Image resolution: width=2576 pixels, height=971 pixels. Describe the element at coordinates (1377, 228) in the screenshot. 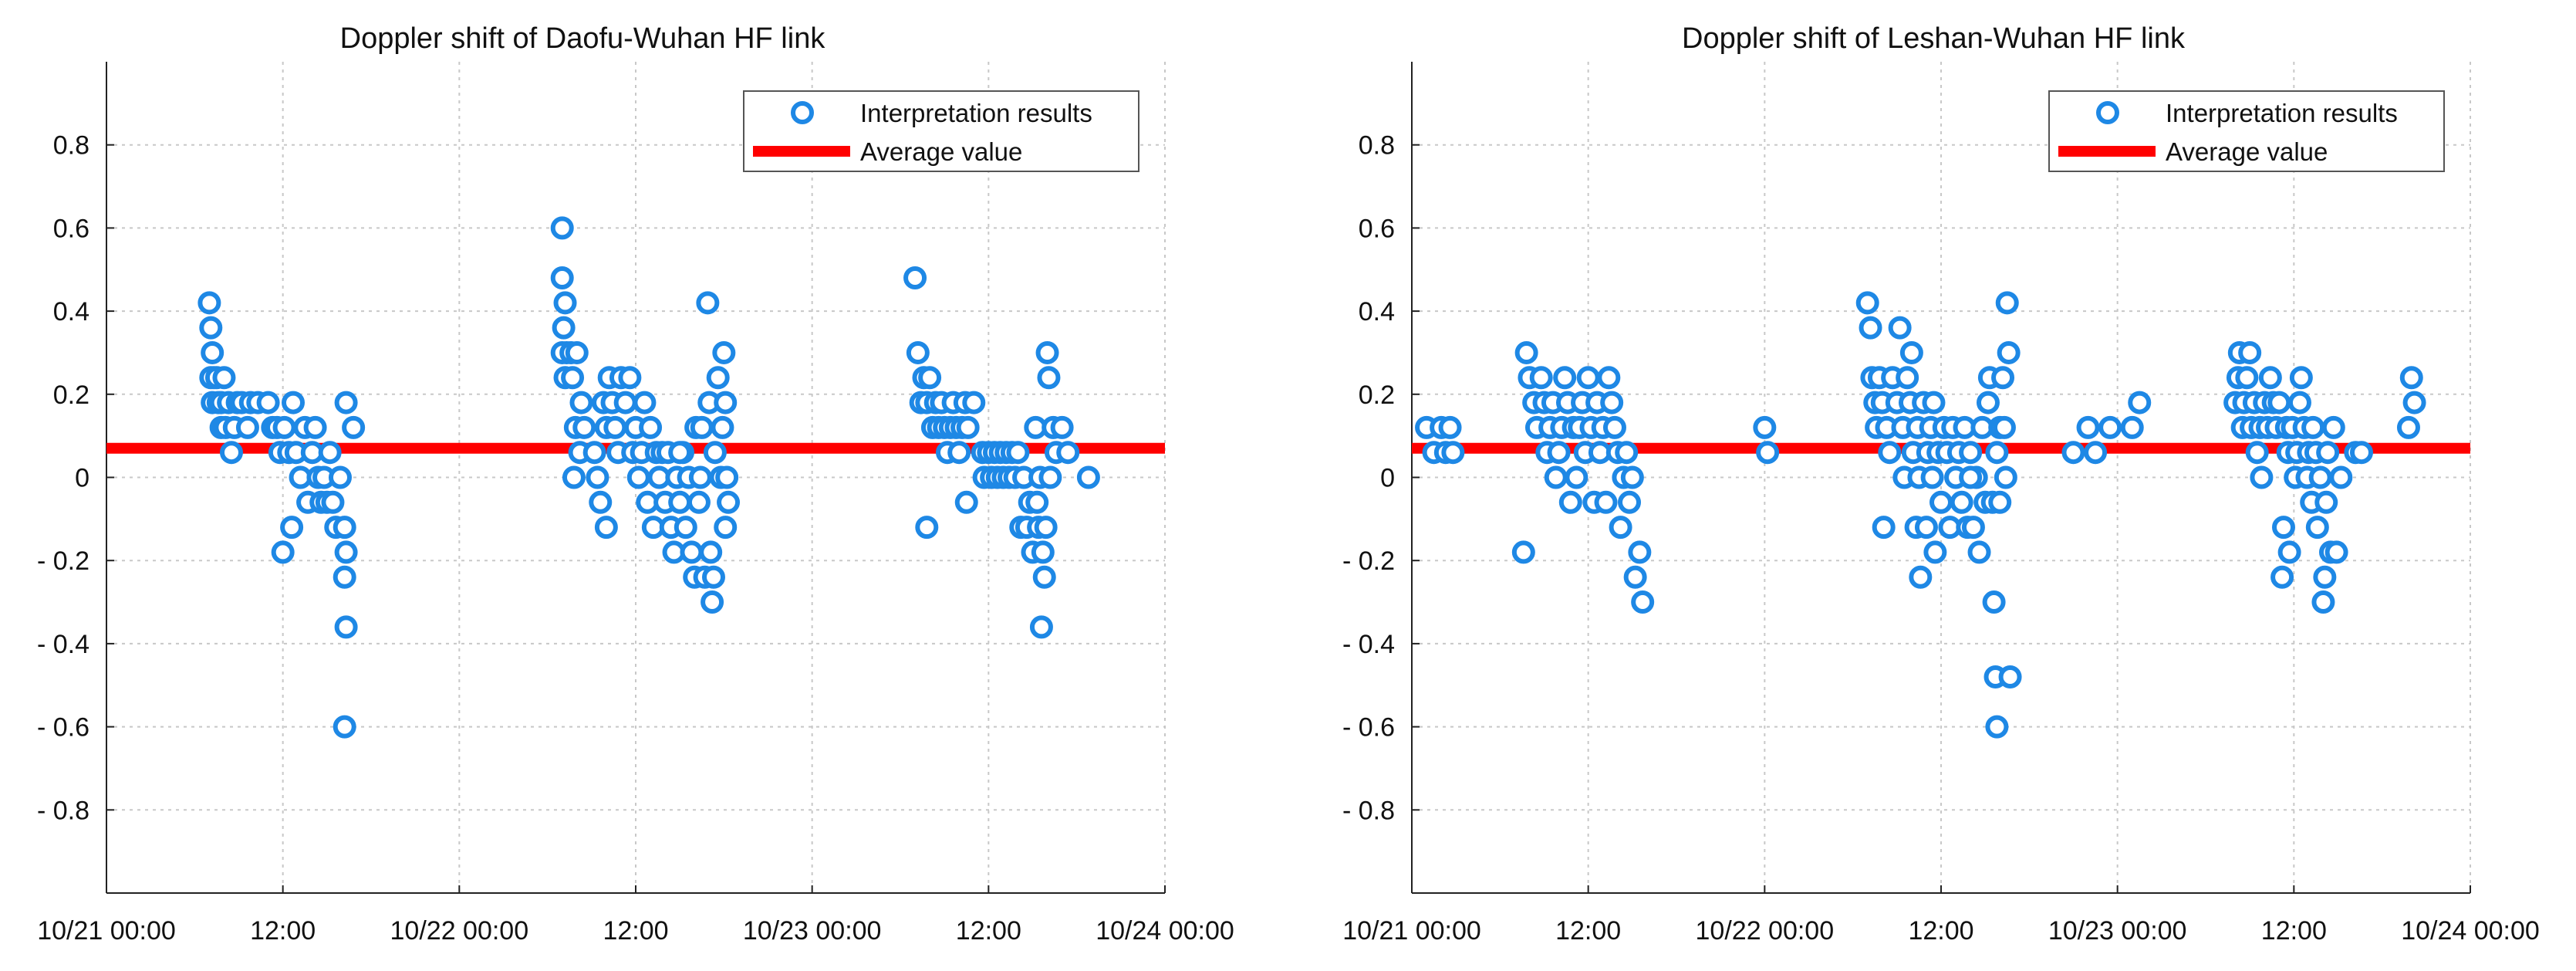

I see `y-tick-label: 0.6` at that location.